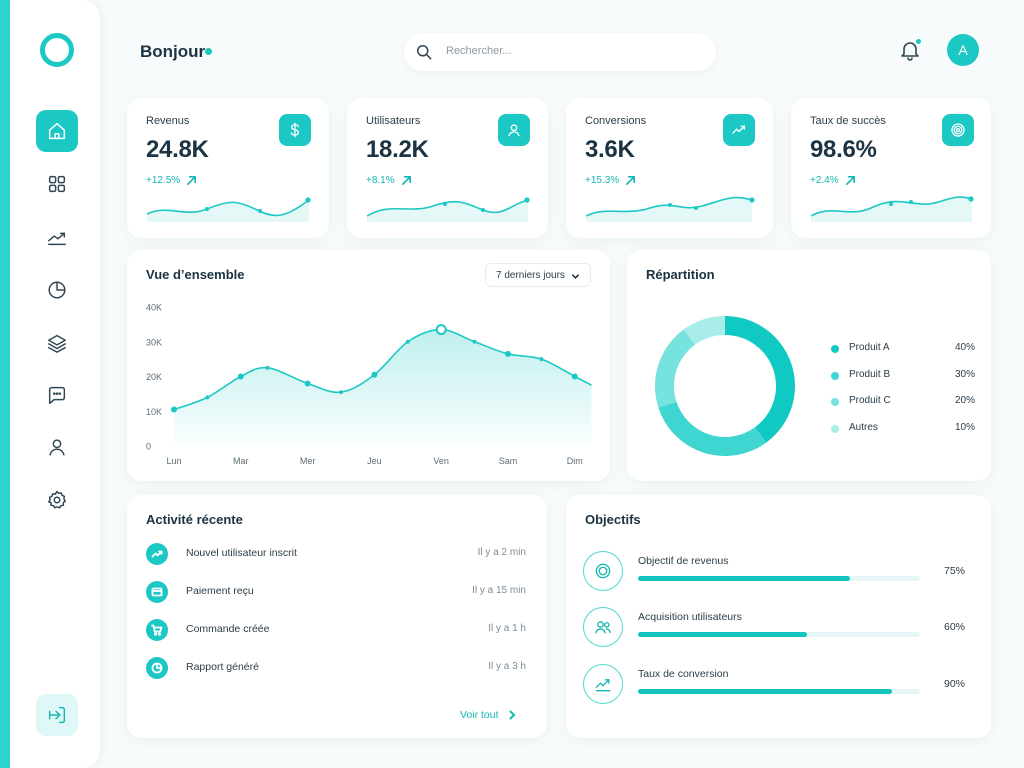  What do you see at coordinates (954, 684) in the screenshot?
I see `goal-percent: 90%` at bounding box center [954, 684].